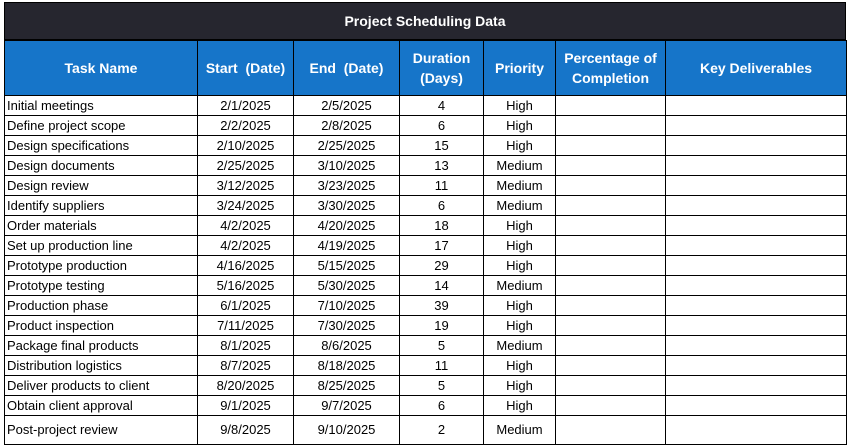  I want to click on cell-task-name: Prototype testing, so click(101, 285).